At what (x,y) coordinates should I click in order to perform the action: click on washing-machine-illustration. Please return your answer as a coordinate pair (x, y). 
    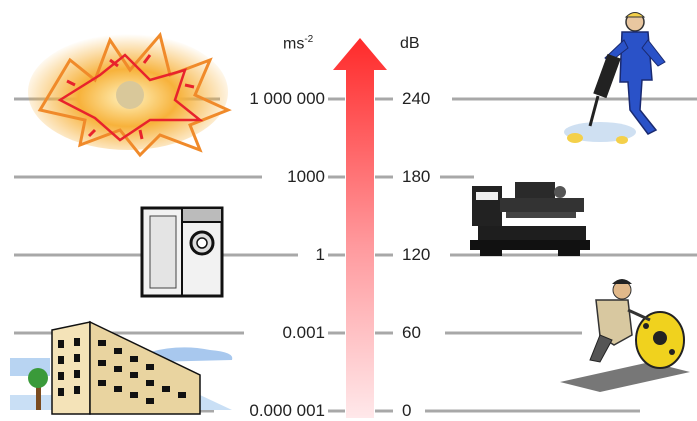
    Looking at the image, I should click on (182, 252).